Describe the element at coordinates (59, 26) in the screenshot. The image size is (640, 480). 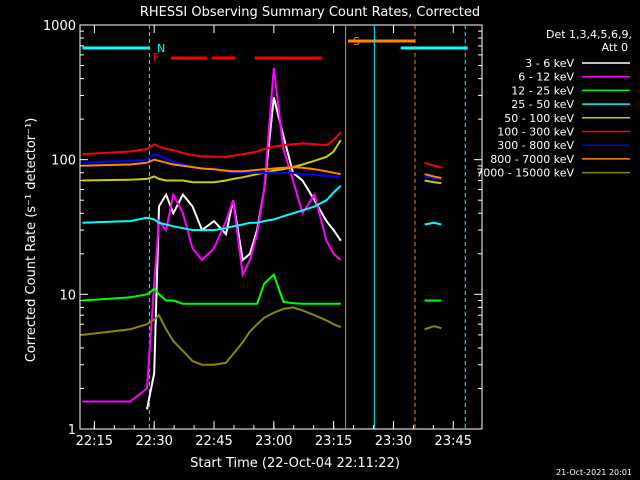
I see `y-tick-label: 1000` at that location.